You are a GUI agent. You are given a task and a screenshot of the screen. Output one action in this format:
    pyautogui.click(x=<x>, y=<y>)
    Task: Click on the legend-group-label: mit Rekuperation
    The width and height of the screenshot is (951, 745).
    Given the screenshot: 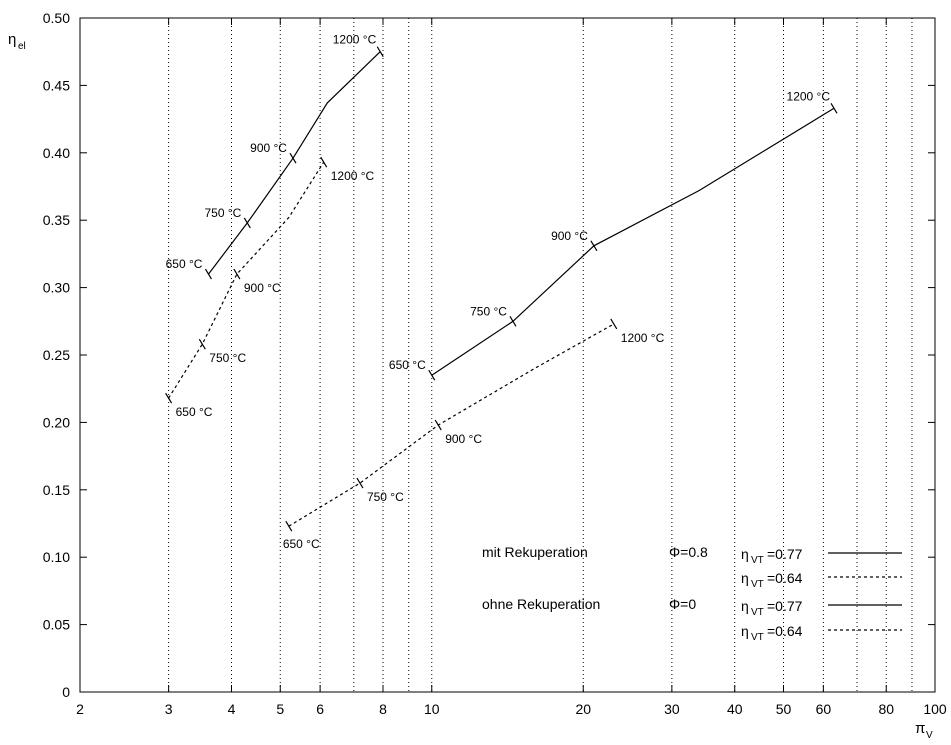 What is the action you would take?
    pyautogui.click(x=535, y=552)
    